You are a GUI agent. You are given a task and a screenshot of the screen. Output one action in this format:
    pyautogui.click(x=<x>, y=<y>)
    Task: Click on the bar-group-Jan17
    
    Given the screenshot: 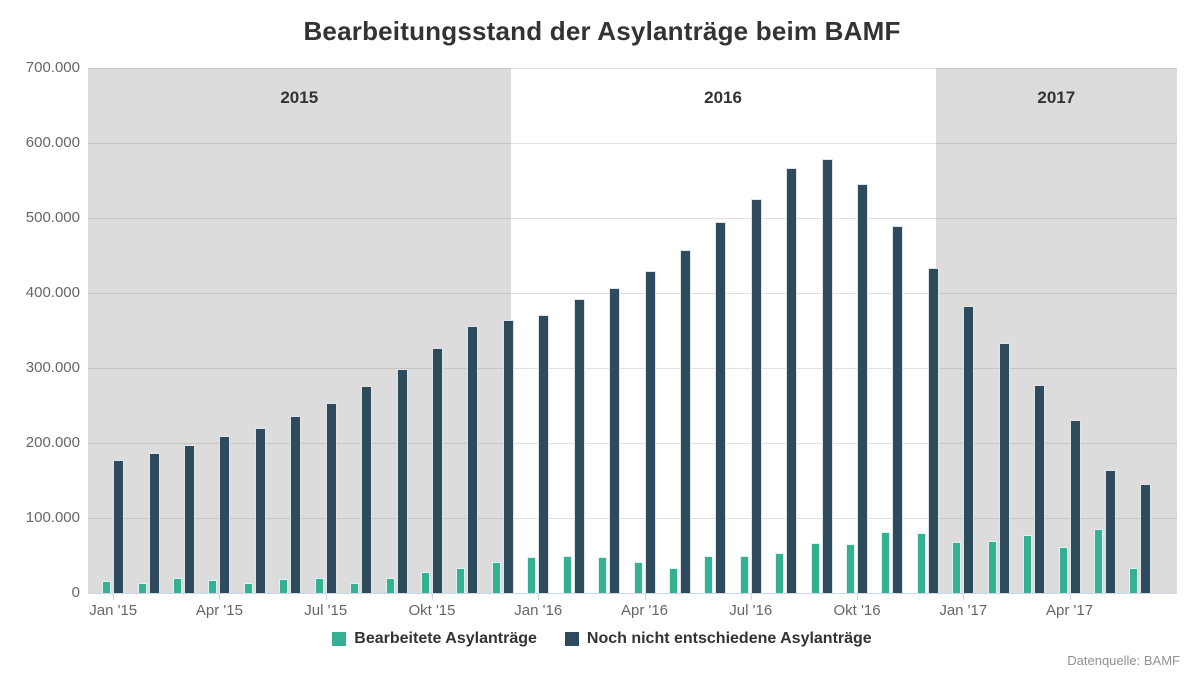 What is the action you would take?
    pyautogui.click(x=963, y=330)
    